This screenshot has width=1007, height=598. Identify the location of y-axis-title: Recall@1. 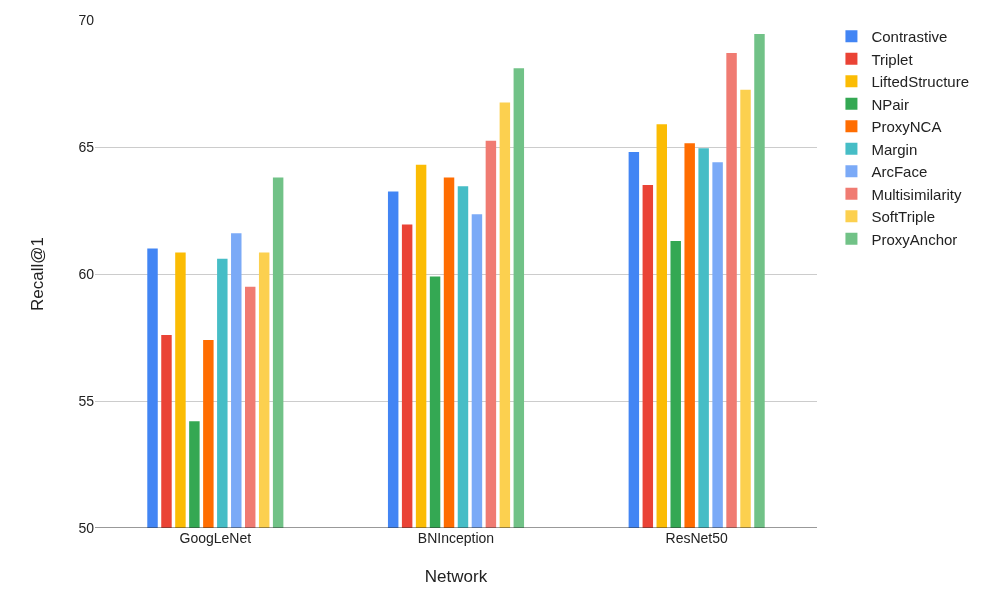
(37, 274).